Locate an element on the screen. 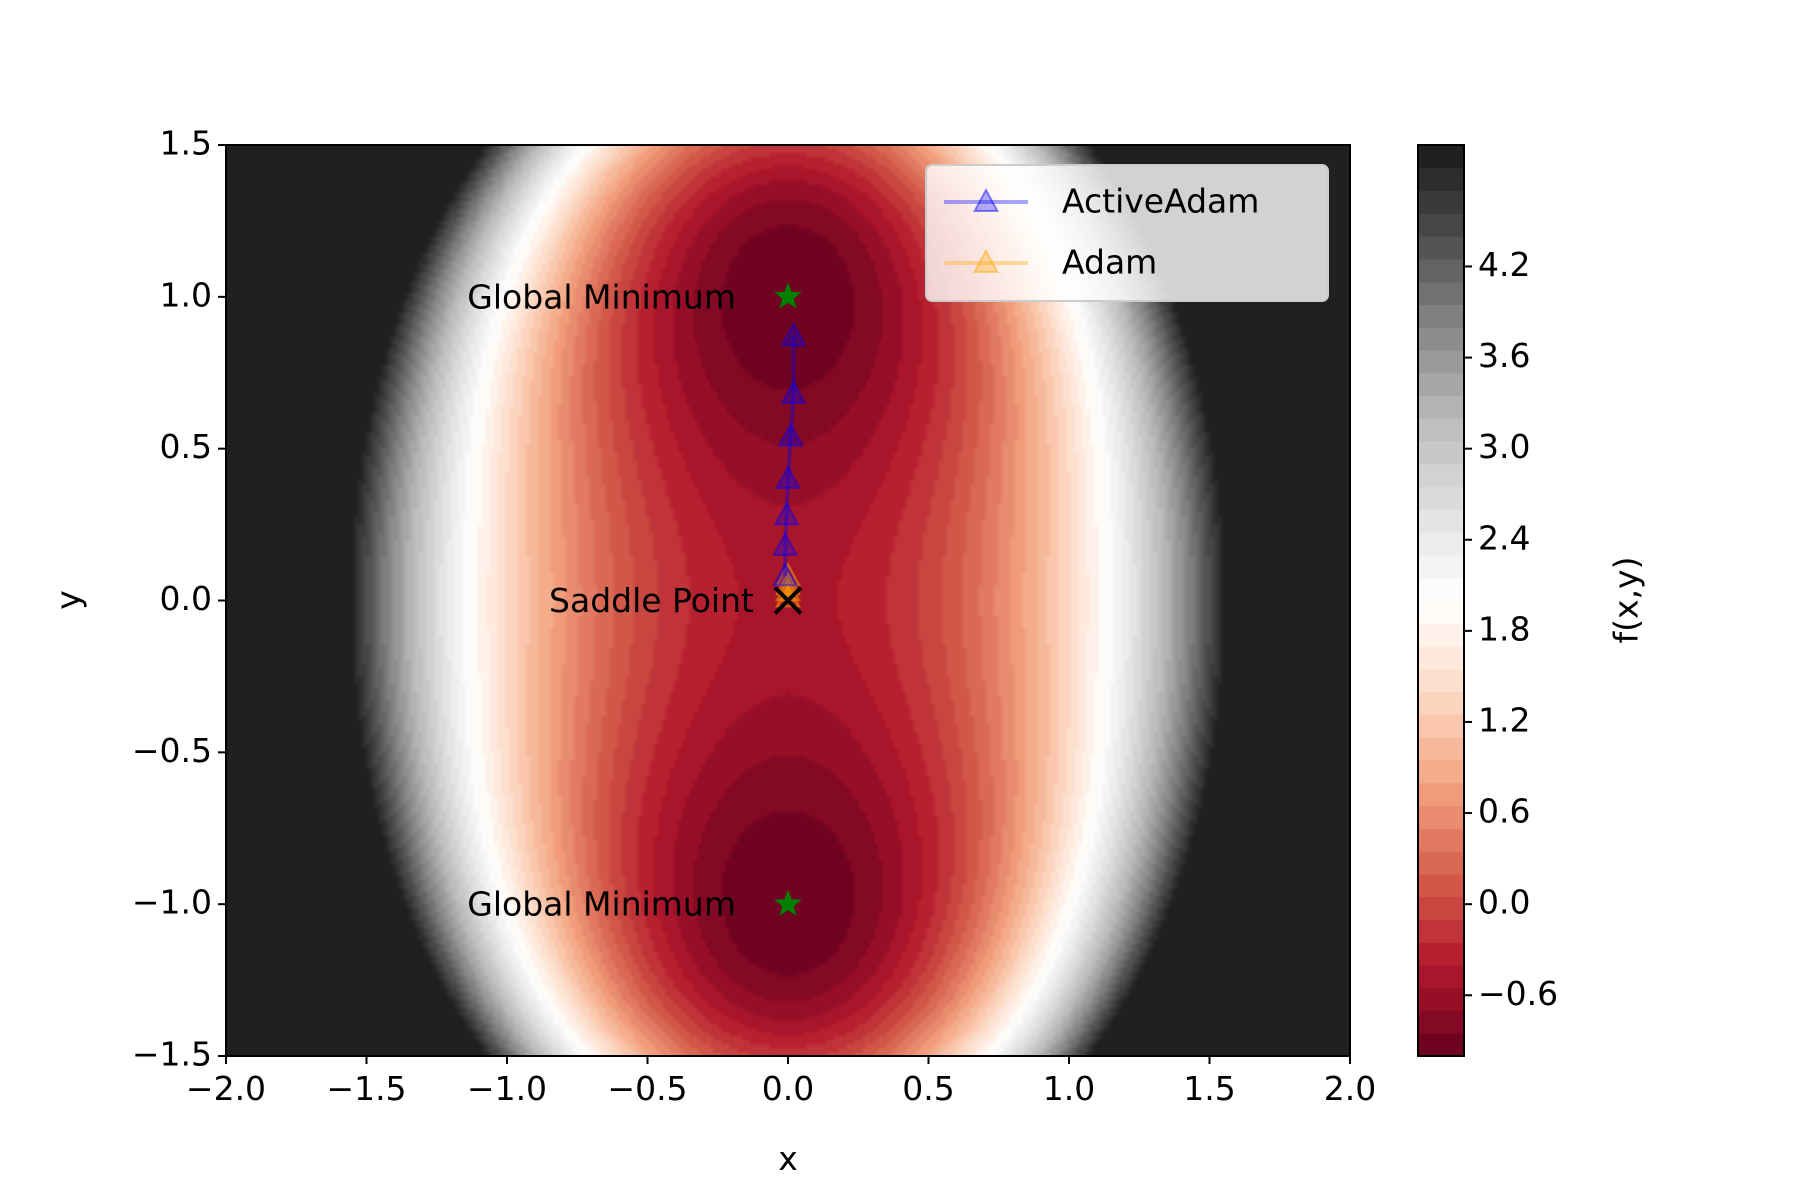 This screenshot has height=1200, width=1800. x-tick-label: −1.5 is located at coordinates (366, 1088).